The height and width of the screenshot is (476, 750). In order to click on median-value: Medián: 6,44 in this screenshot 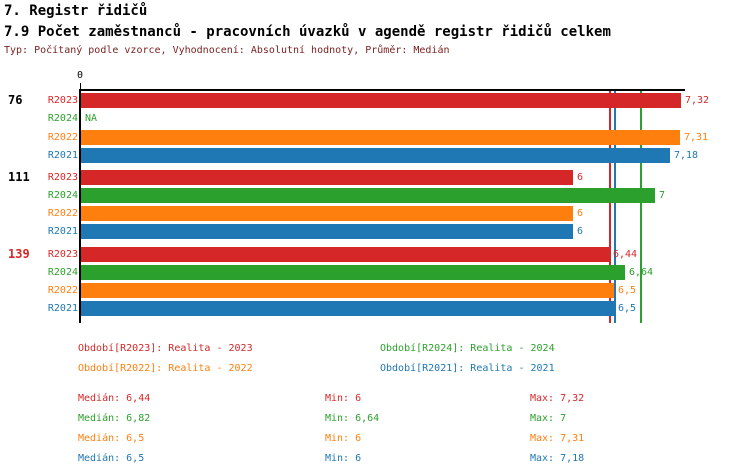, I will do `click(114, 398)`.